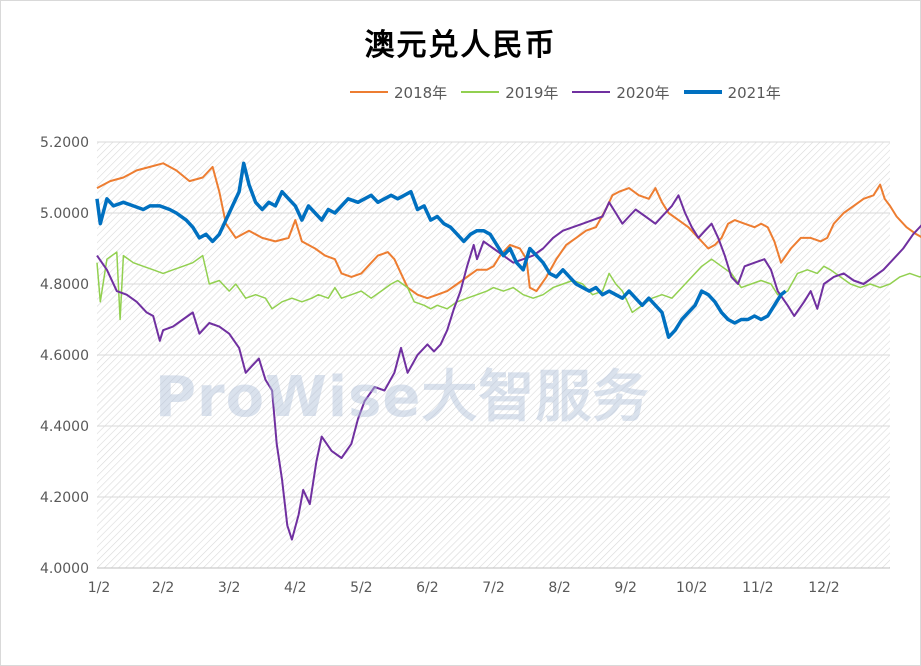 This screenshot has height=666, width=921. I want to click on x-tick-label: 8/2, so click(559, 588).